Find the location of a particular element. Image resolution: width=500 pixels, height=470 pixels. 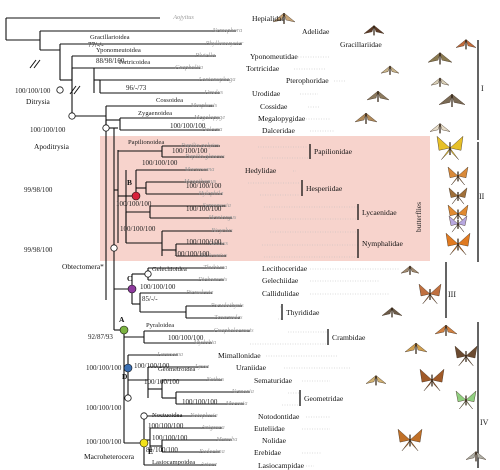

tip-species-notodontidae: Notoplusia is located at coordinates (204, 415).